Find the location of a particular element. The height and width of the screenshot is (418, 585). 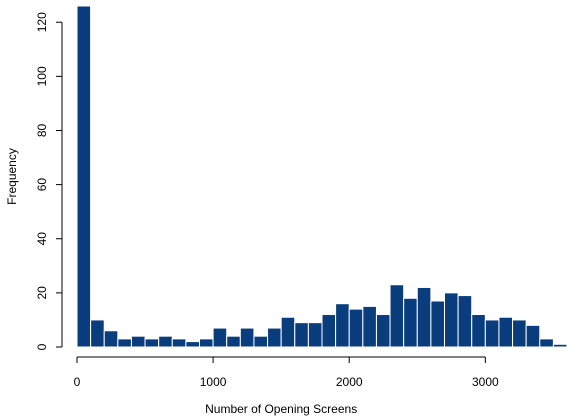

x-ticks-group: 0 1000 2000 3000 is located at coordinates (286, 373).